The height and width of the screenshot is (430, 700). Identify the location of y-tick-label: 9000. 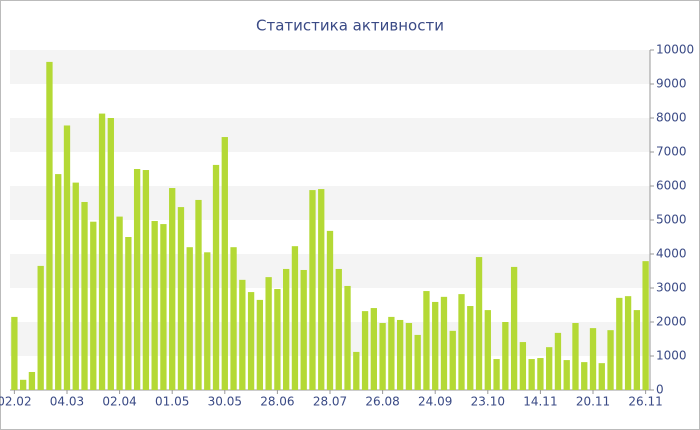
(671, 84).